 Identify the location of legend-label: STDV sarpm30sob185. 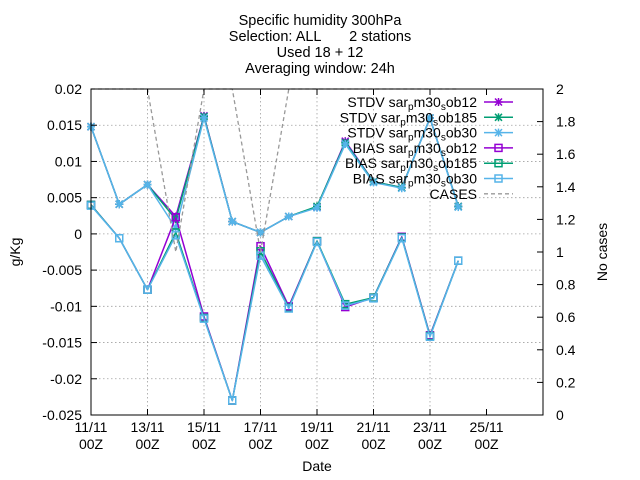
(409, 118).